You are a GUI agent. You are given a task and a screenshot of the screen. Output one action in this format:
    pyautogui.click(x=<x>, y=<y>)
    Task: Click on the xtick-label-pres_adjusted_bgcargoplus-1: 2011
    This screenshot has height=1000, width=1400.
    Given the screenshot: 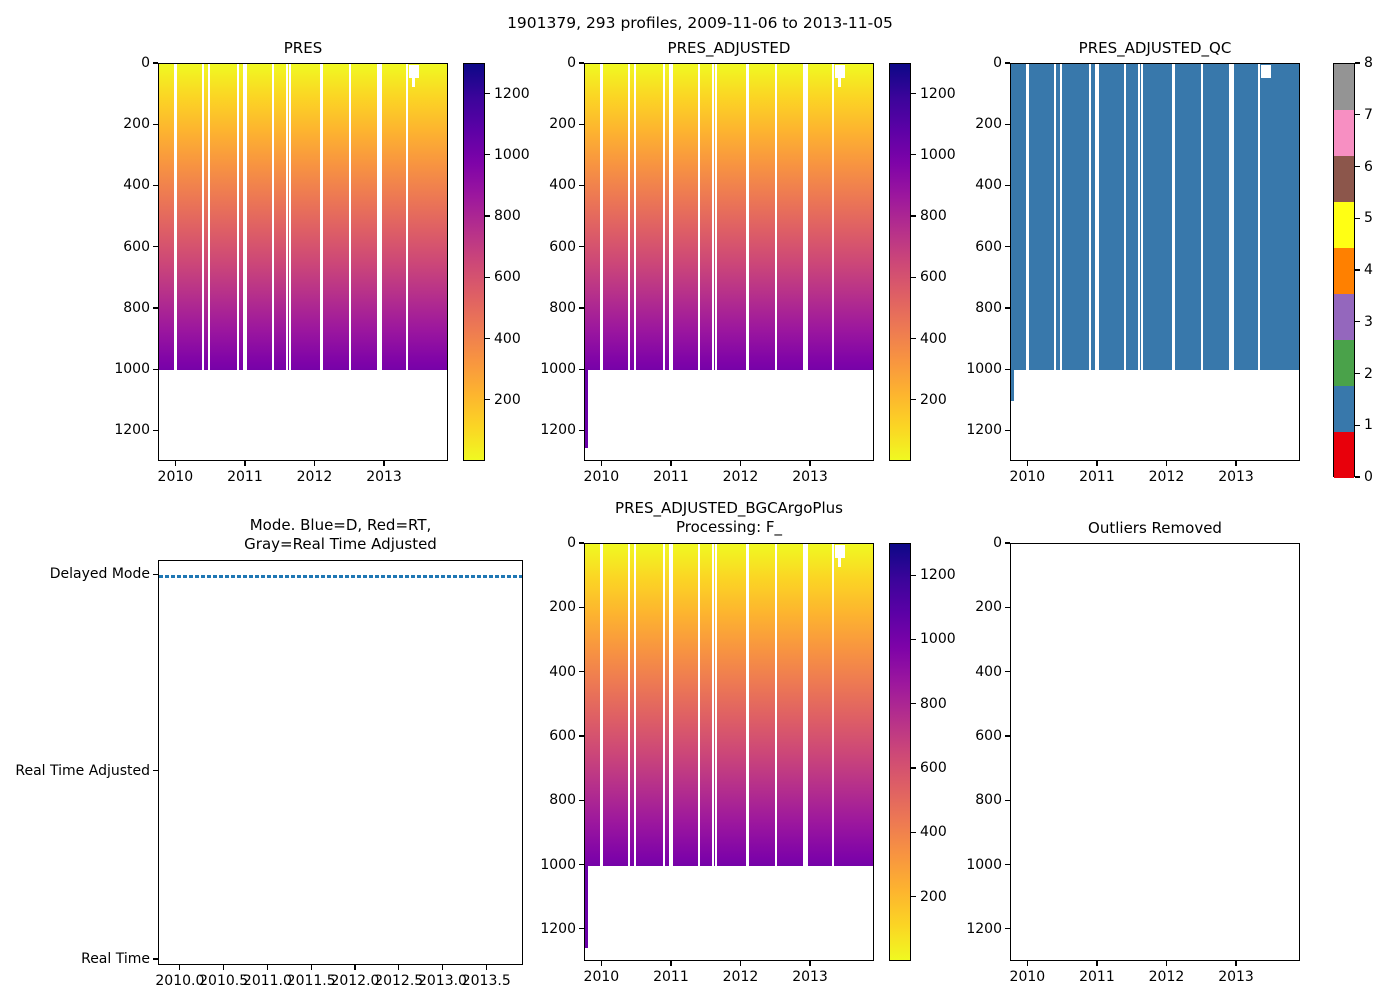 What is the action you would take?
    pyautogui.click(x=671, y=977)
    